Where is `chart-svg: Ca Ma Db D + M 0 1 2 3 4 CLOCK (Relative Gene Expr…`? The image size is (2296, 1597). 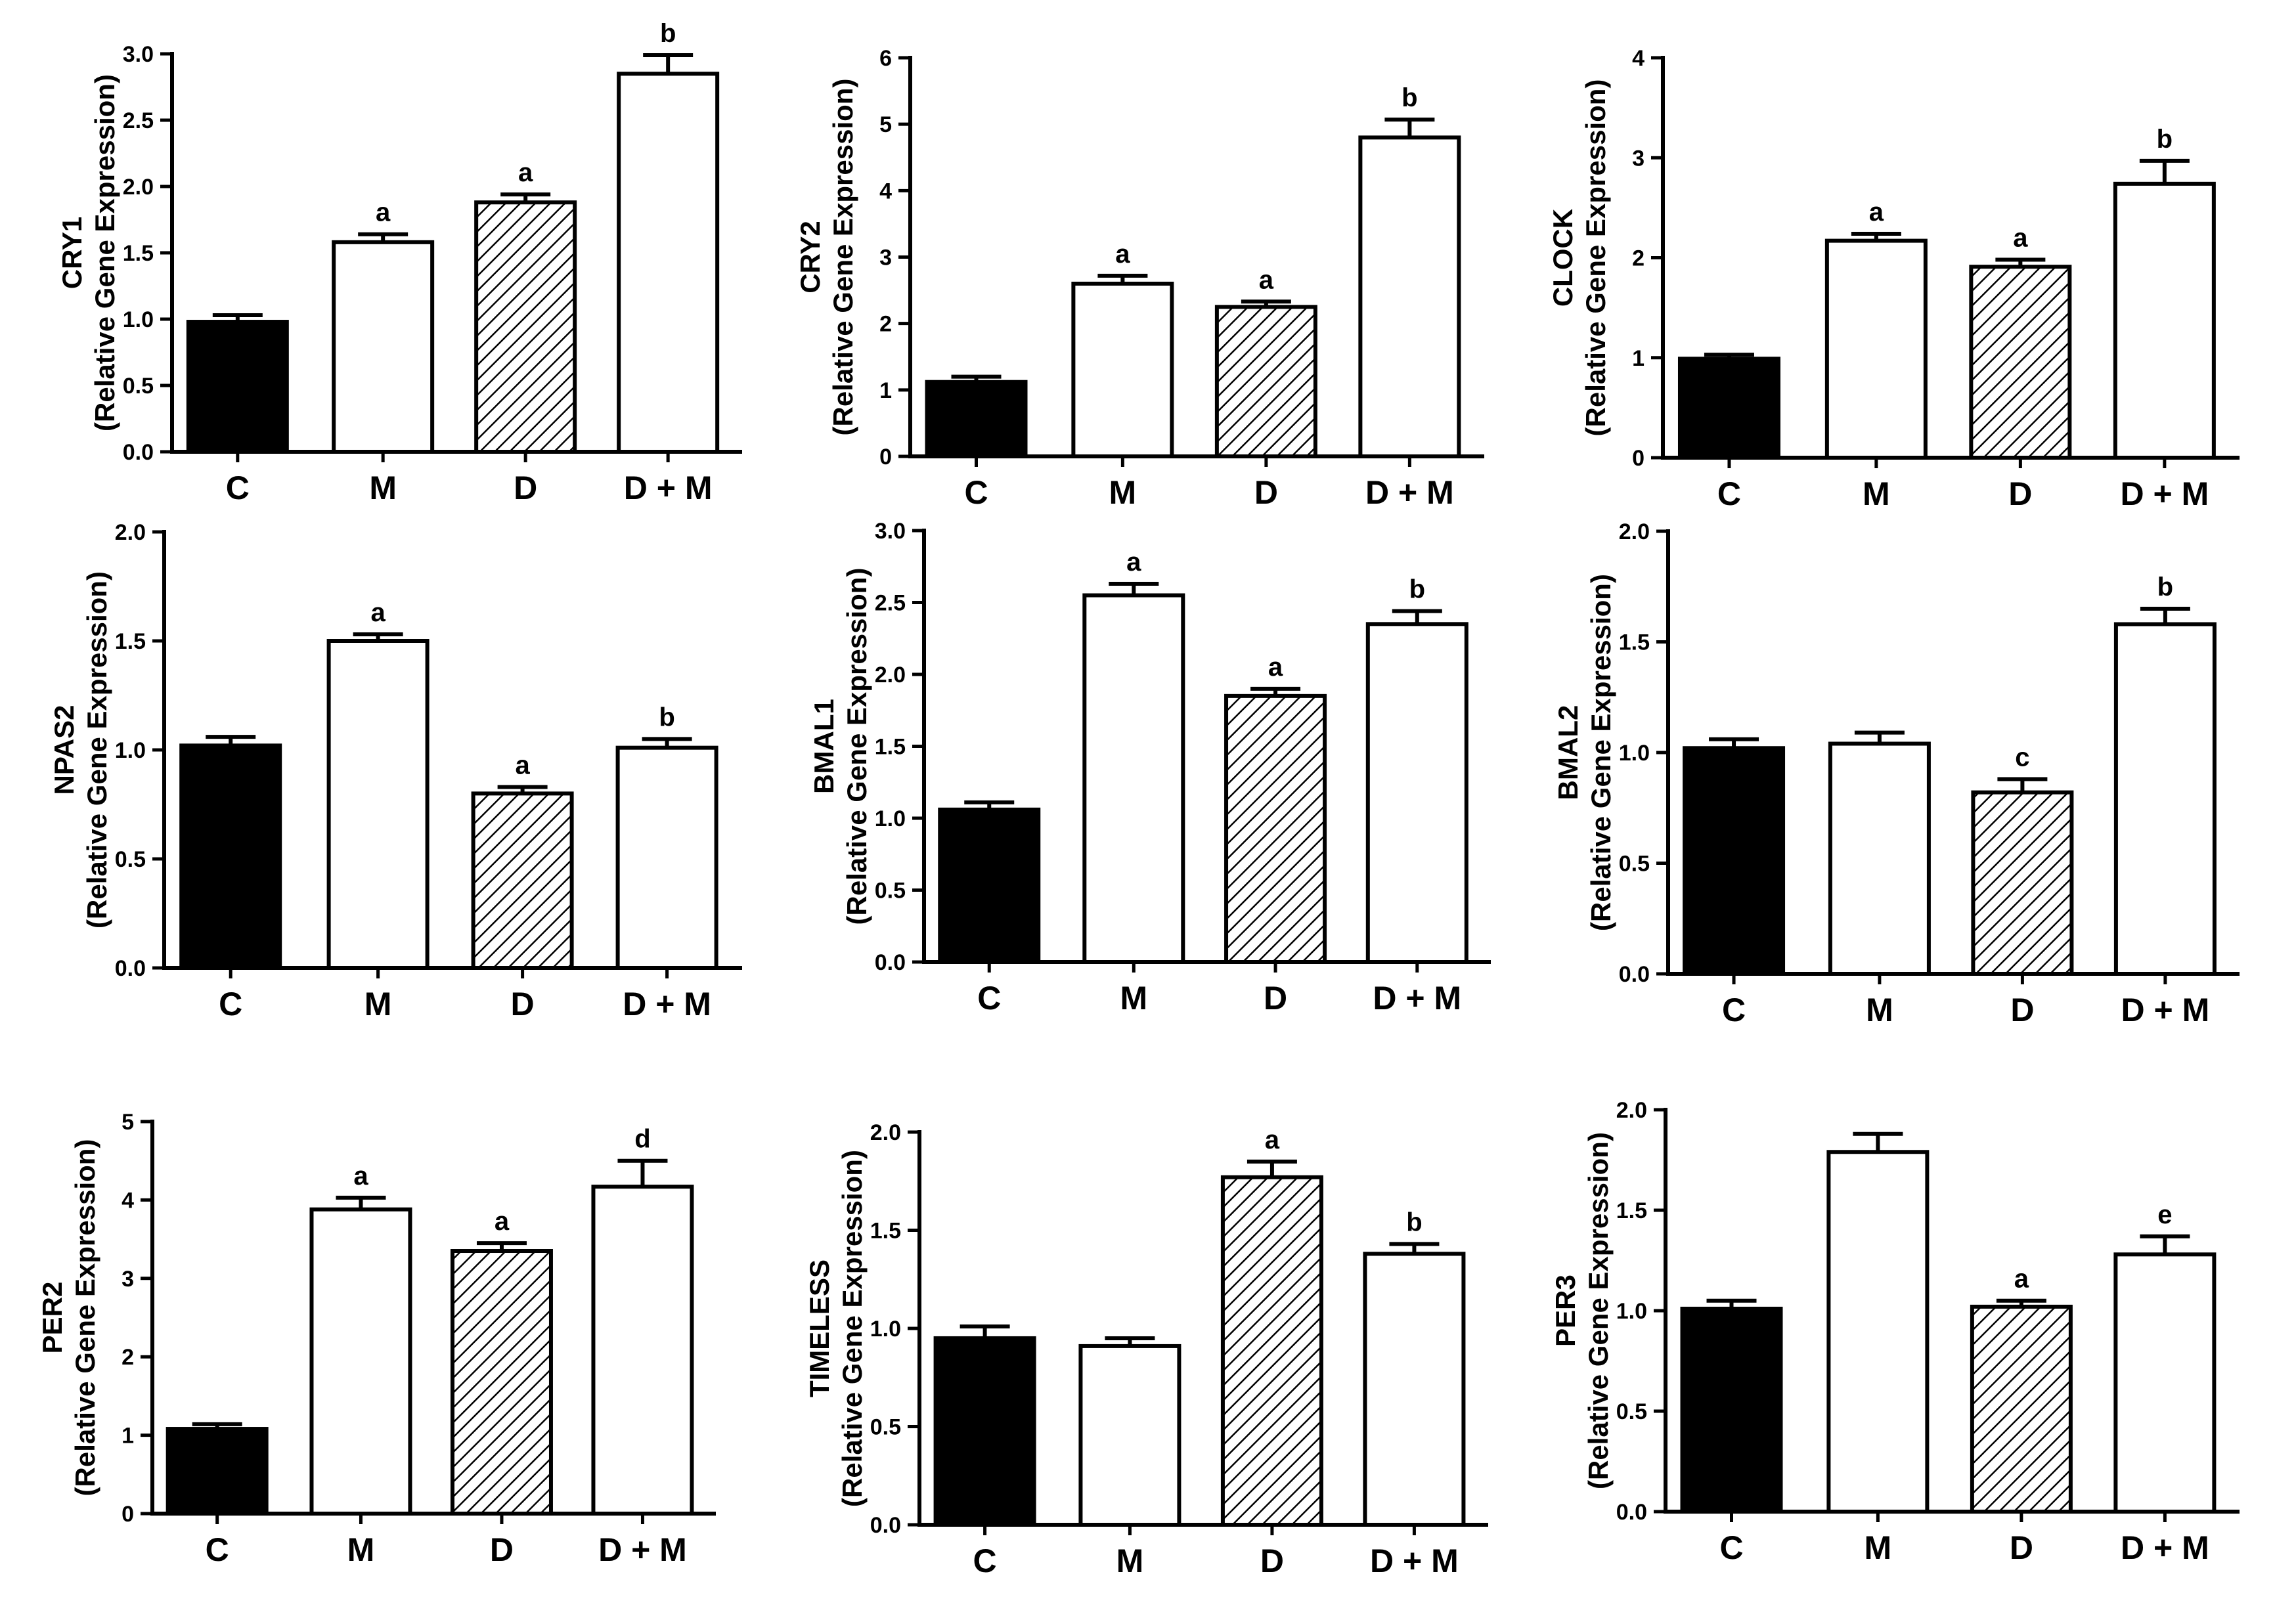
chart-svg: Ca Ma Db D + M 0 1 2 3 4 CLOCK (Relative Gene Expr… is located at coordinates (1893, 279).